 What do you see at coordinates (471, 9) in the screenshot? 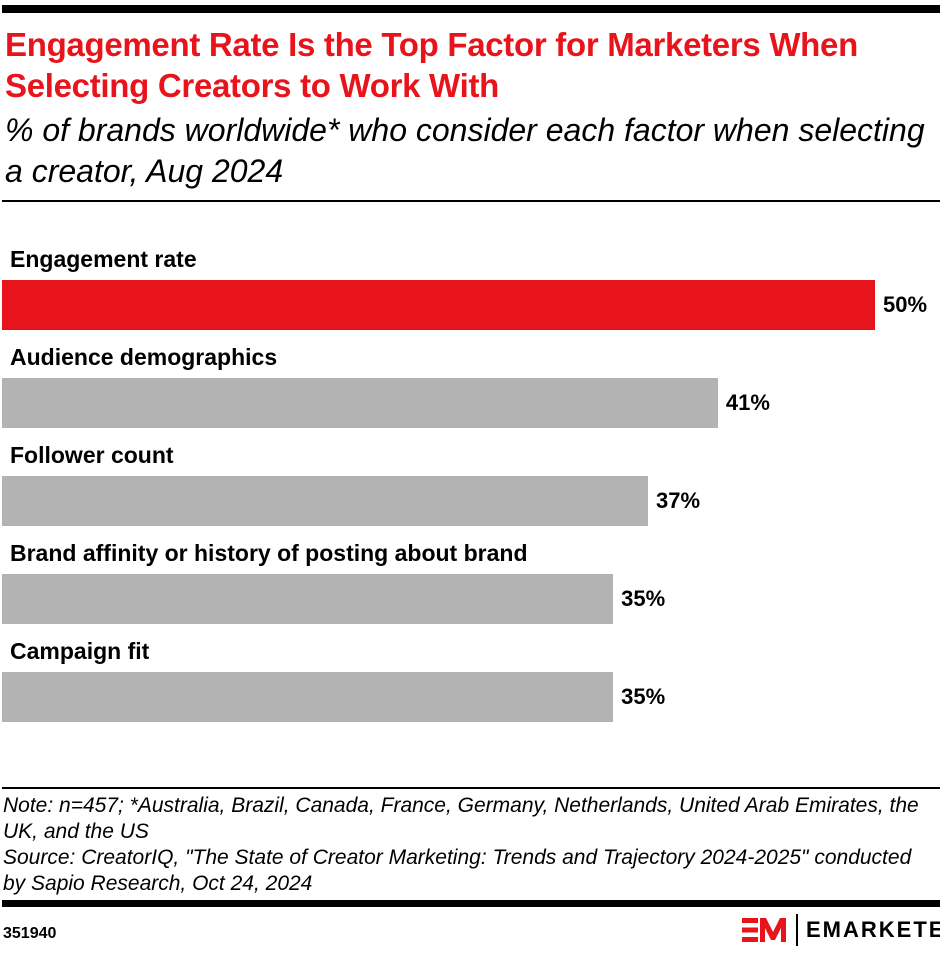
I see `top-rule` at bounding box center [471, 9].